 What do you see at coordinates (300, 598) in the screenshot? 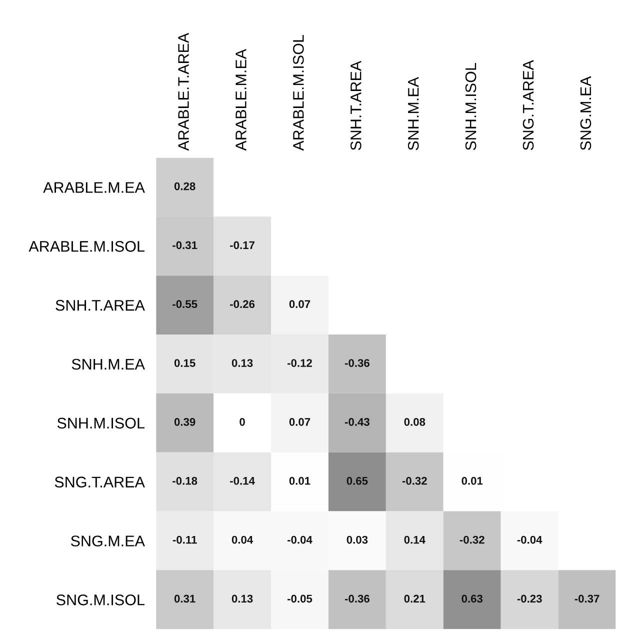
I see `data-label: -0.05` at bounding box center [300, 598].